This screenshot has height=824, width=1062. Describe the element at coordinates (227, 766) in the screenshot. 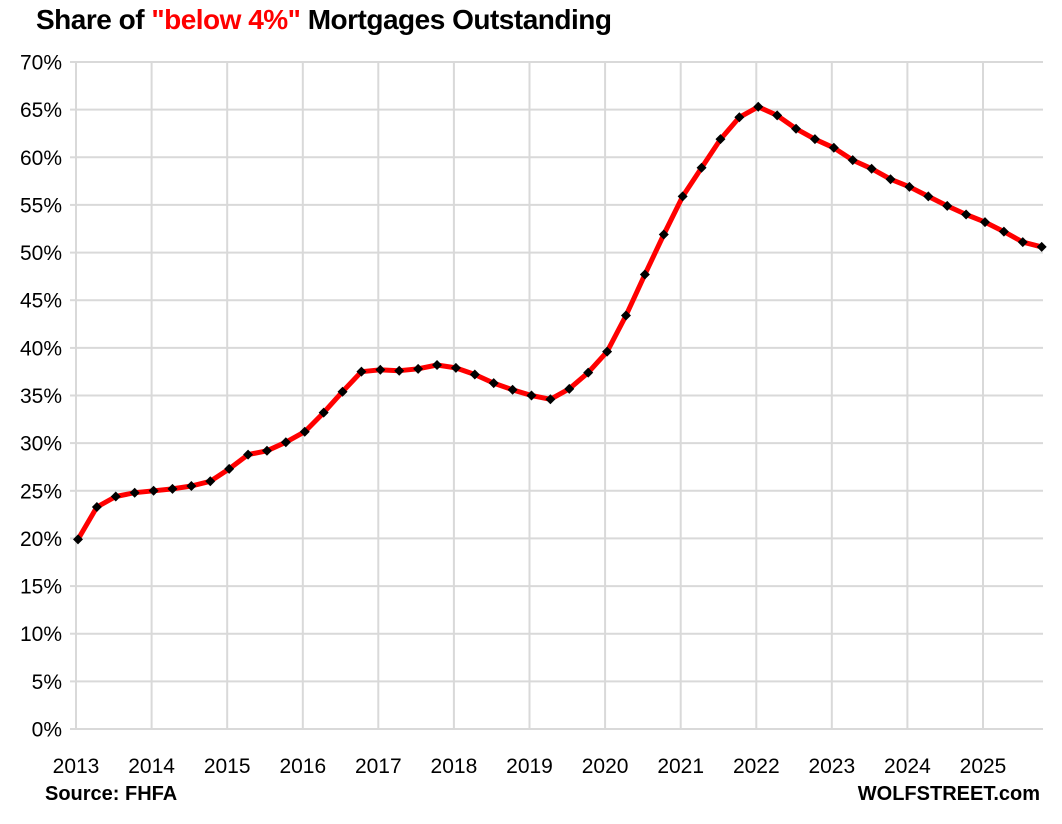

I see `x-axis-label: 2015` at that location.